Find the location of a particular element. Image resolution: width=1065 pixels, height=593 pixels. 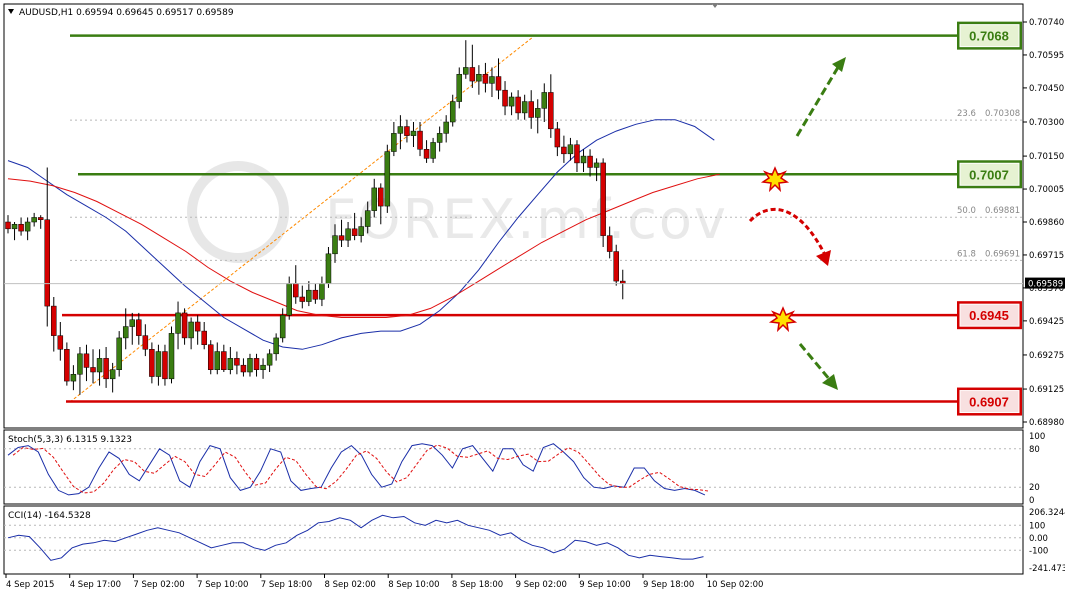

time-axis-label: 7 Sep 10:00 is located at coordinates (222, 585).